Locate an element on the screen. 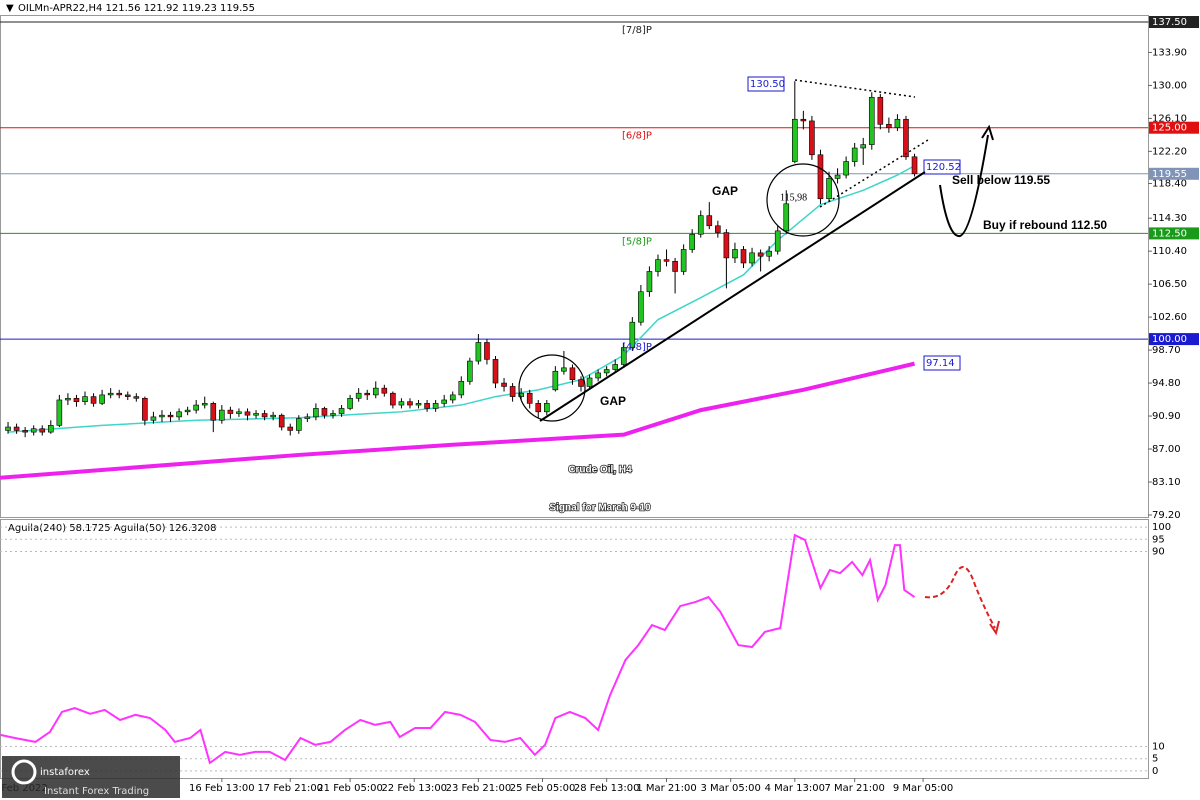 The width and height of the screenshot is (1200, 800). y-tick-label: 90.90 is located at coordinates (1166, 416).